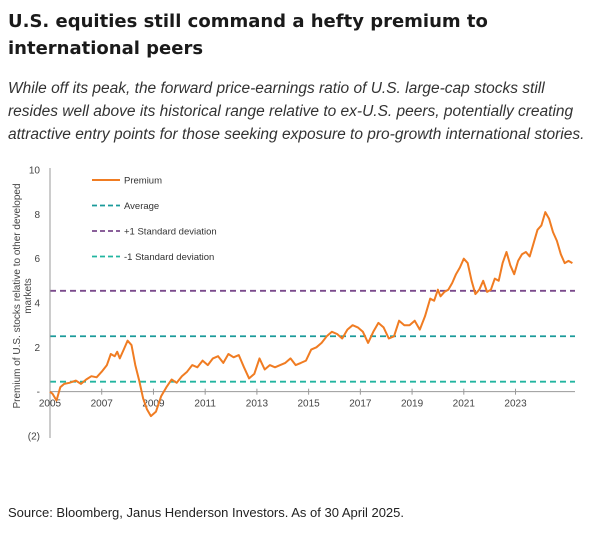  Describe the element at coordinates (37, 215) in the screenshot. I see `y-tick-label: 8` at that location.